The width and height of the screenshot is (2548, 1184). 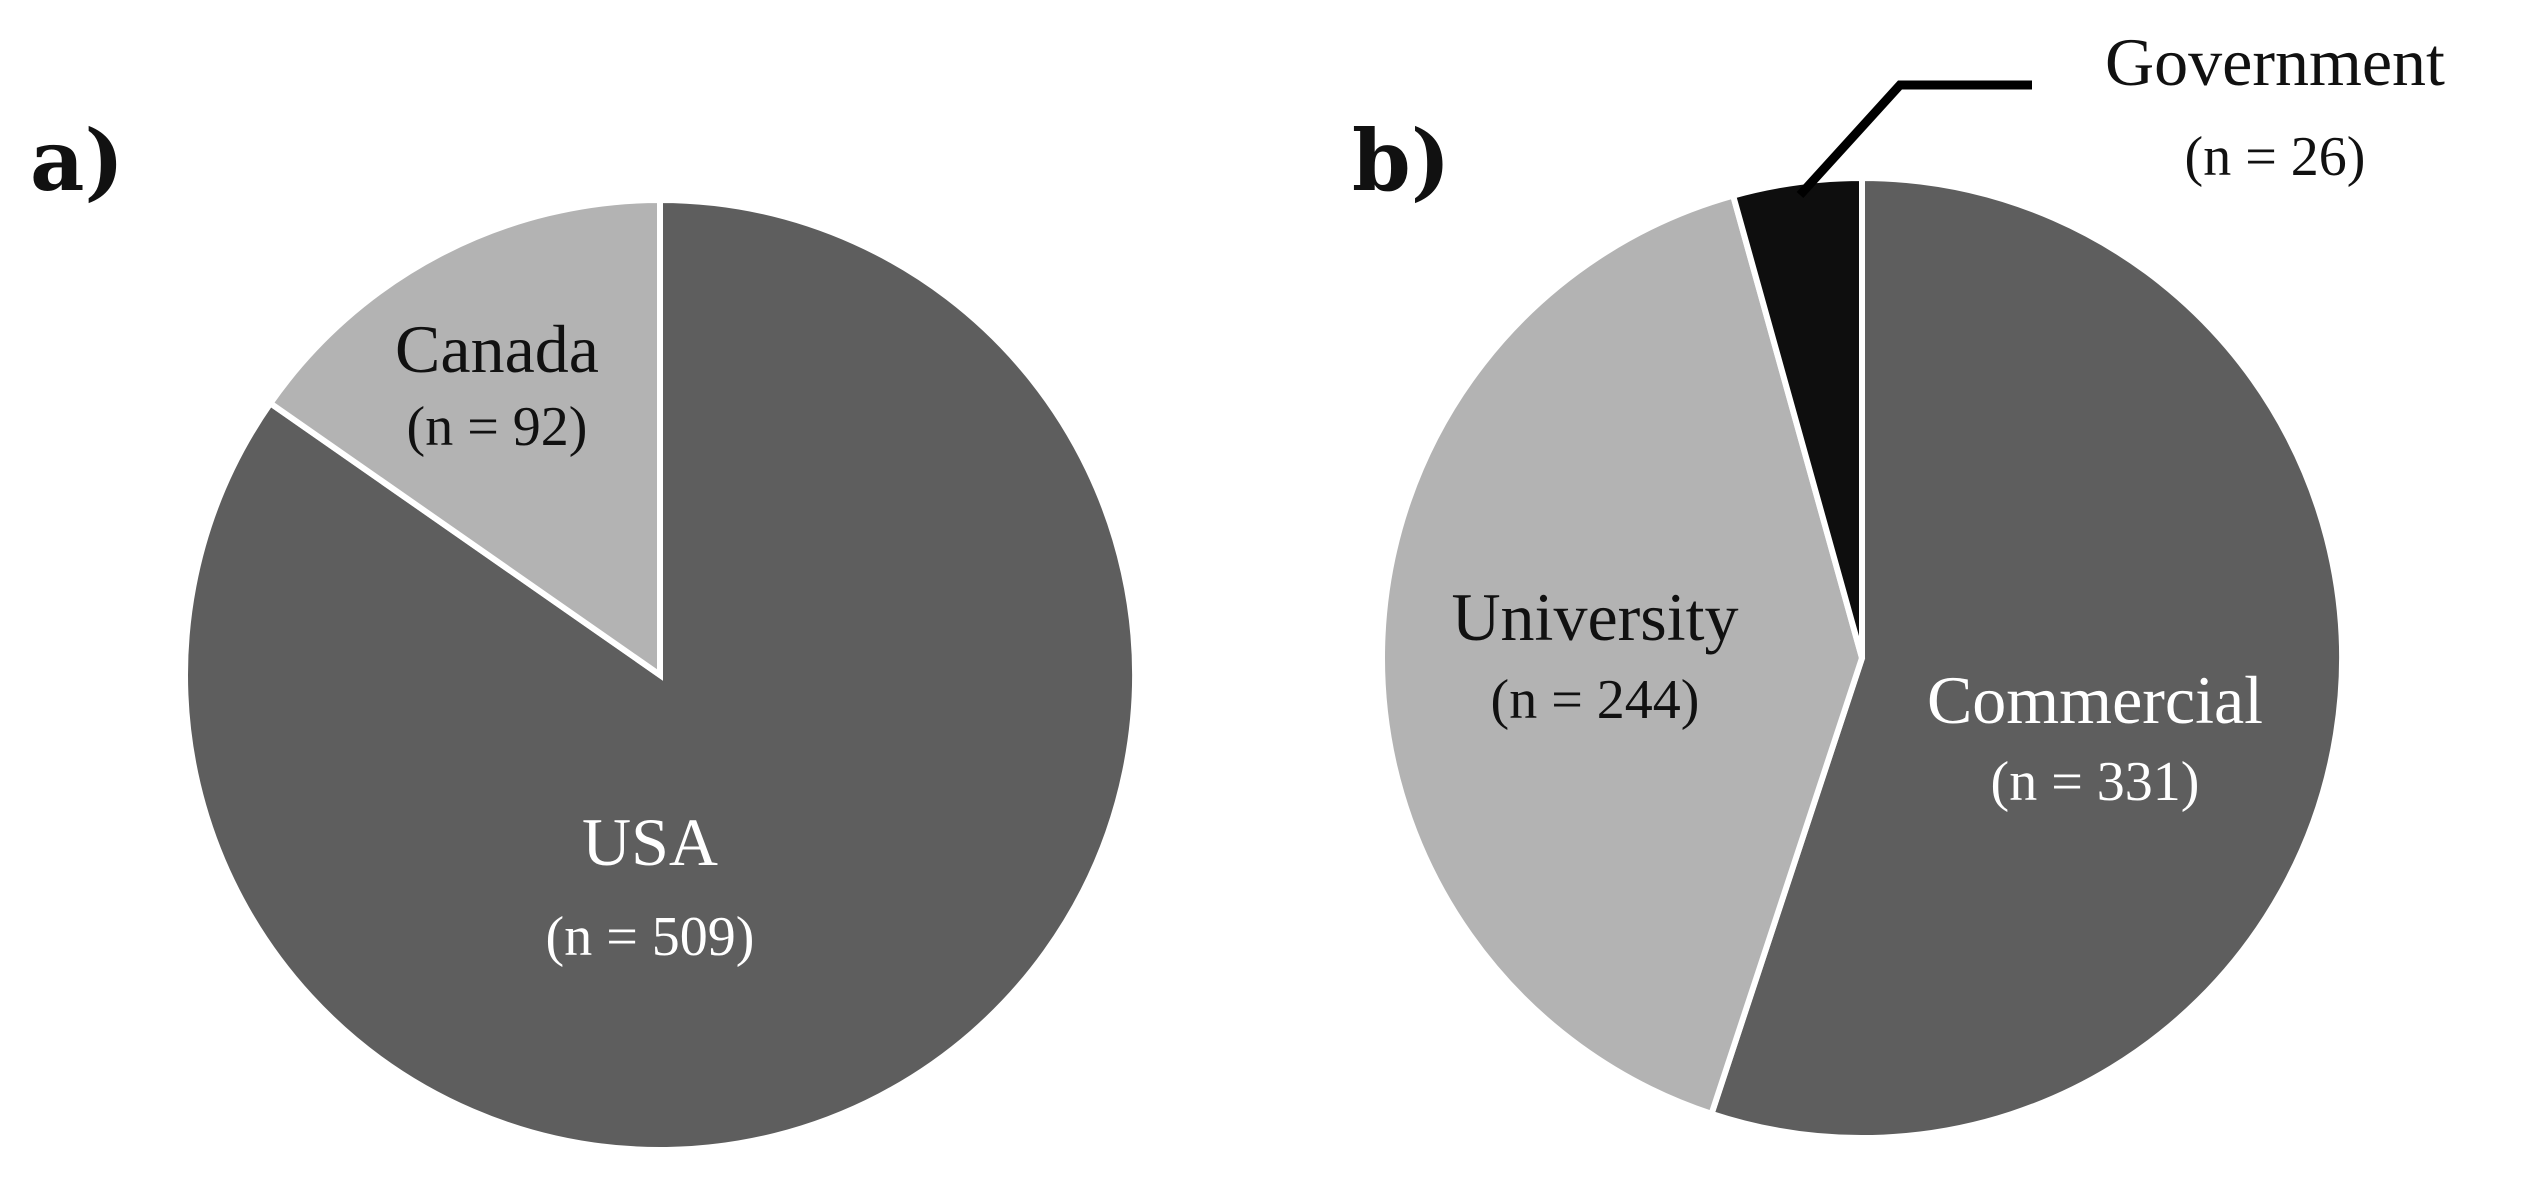 I want to click on slice-count-university: (n = 244), so click(x=1595, y=700).